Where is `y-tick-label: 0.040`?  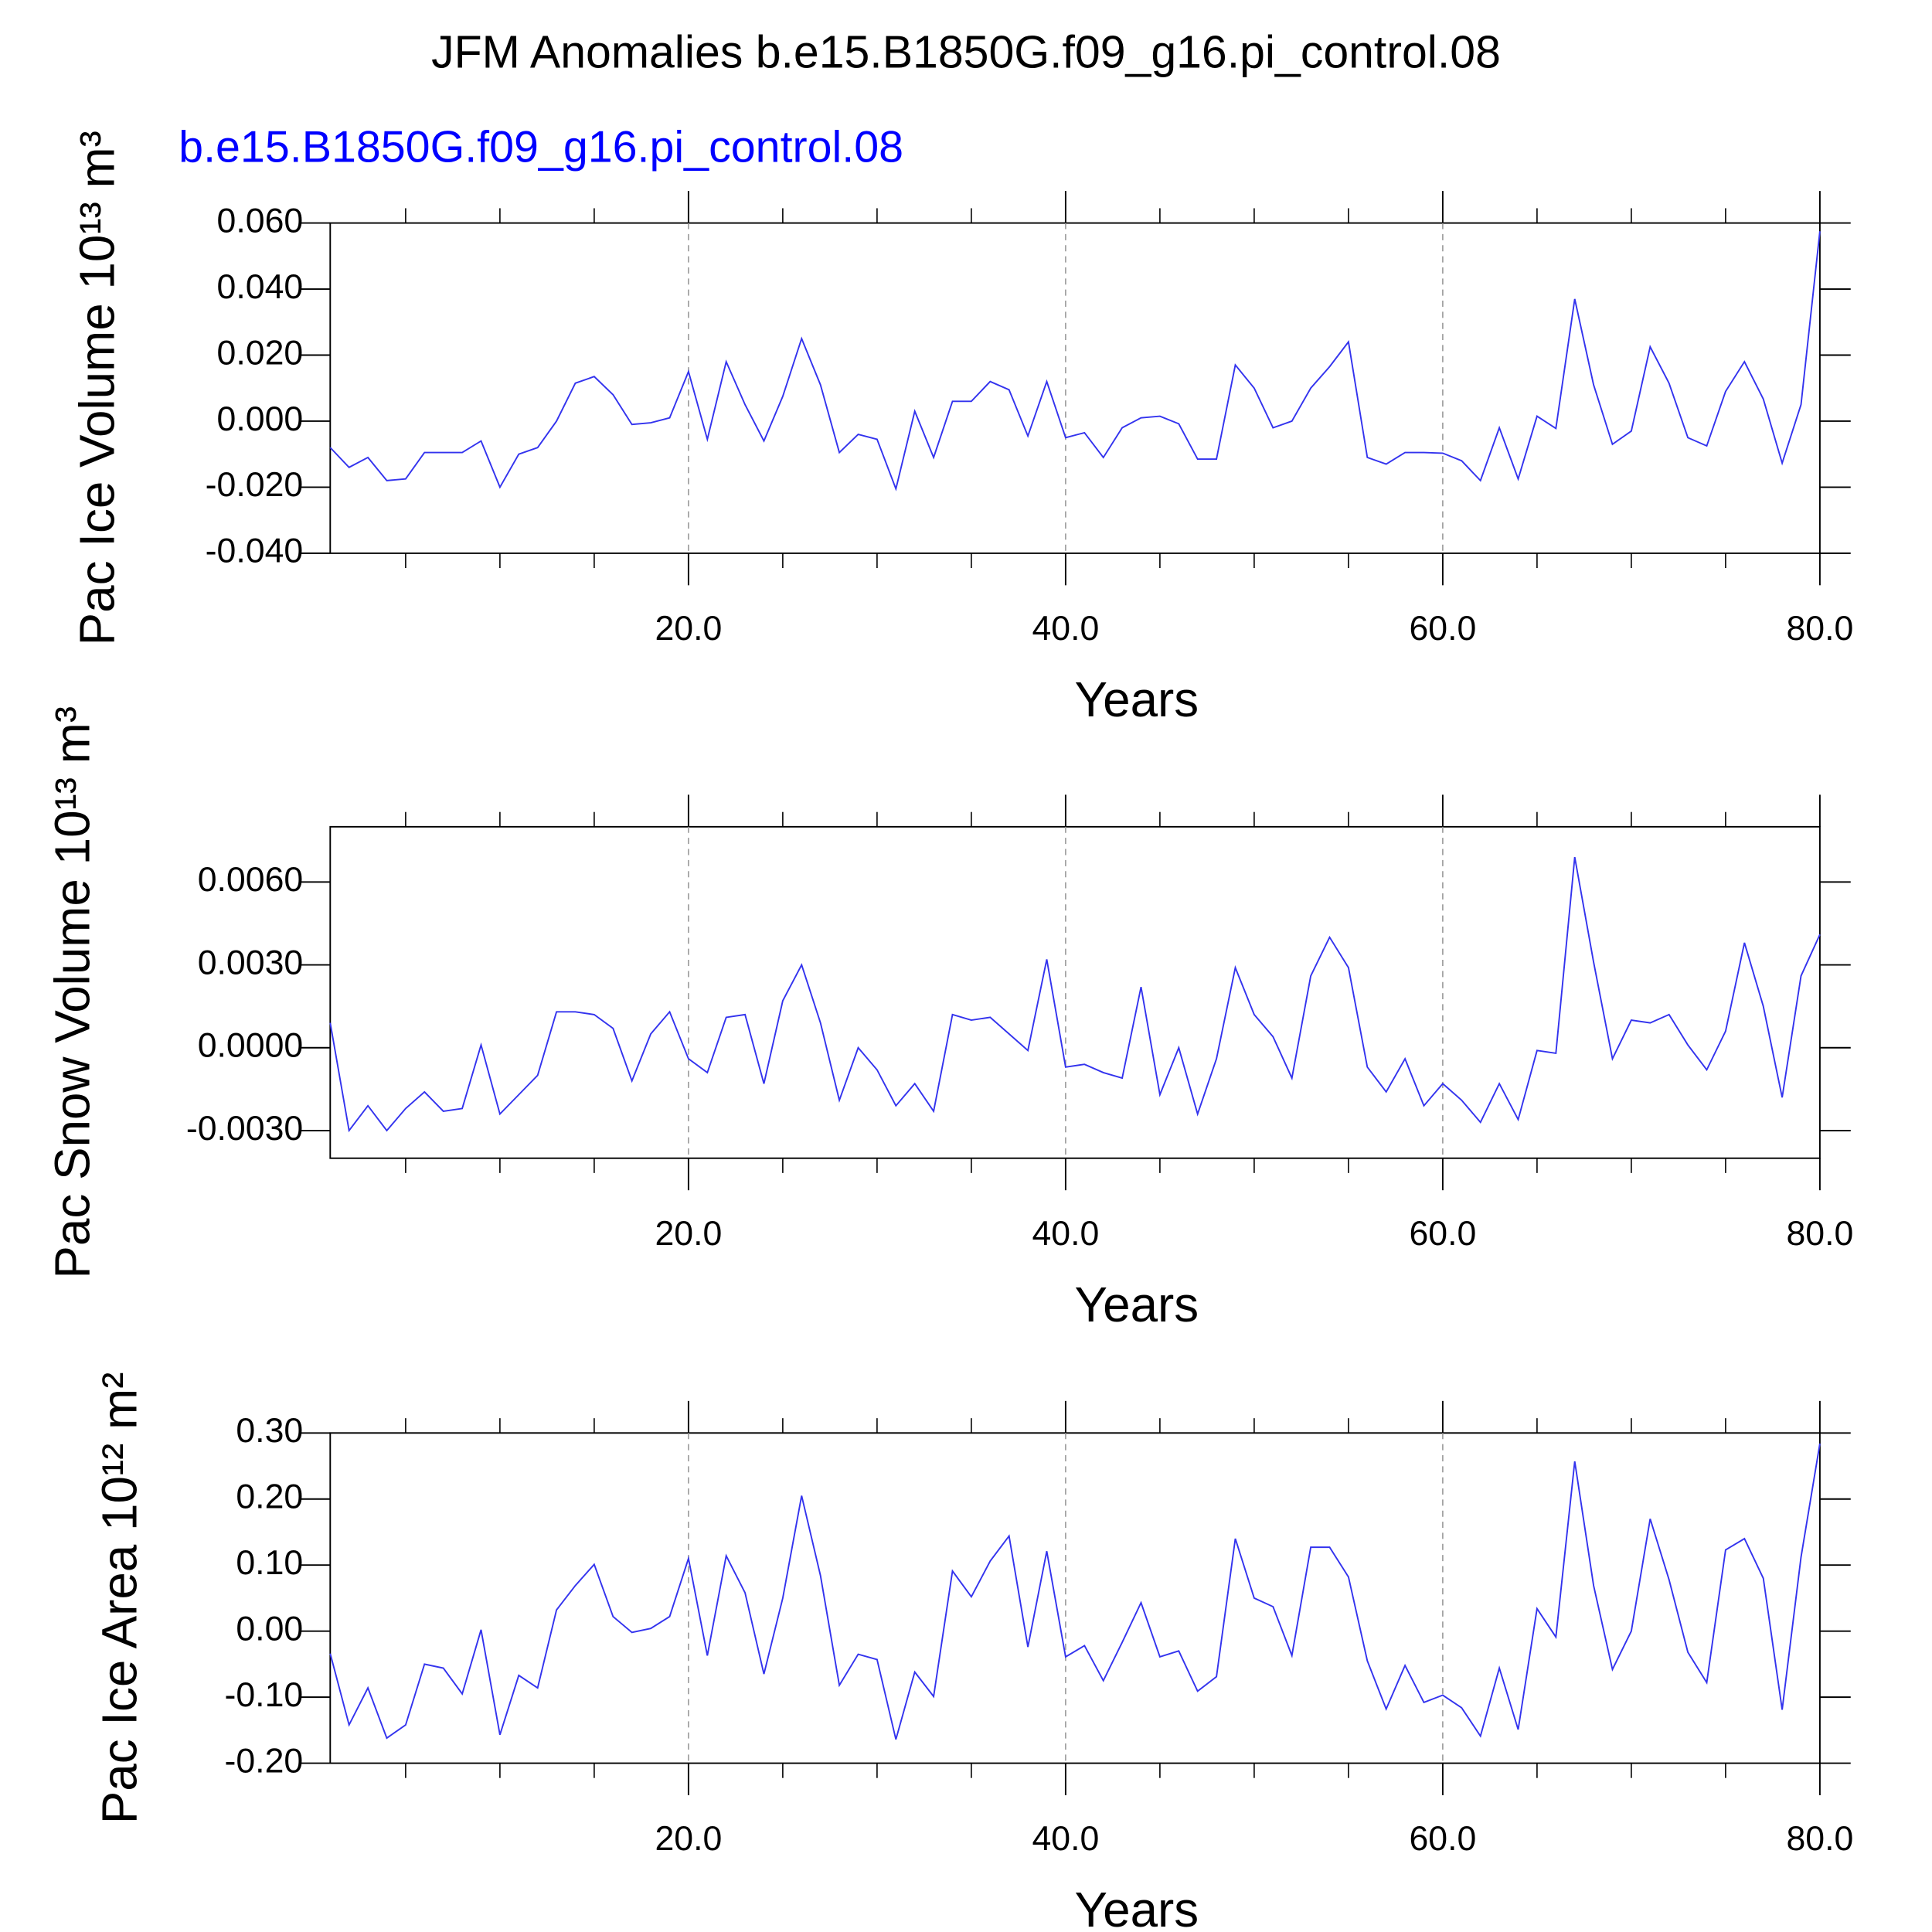 y-tick-label: 0.040 is located at coordinates (260, 287).